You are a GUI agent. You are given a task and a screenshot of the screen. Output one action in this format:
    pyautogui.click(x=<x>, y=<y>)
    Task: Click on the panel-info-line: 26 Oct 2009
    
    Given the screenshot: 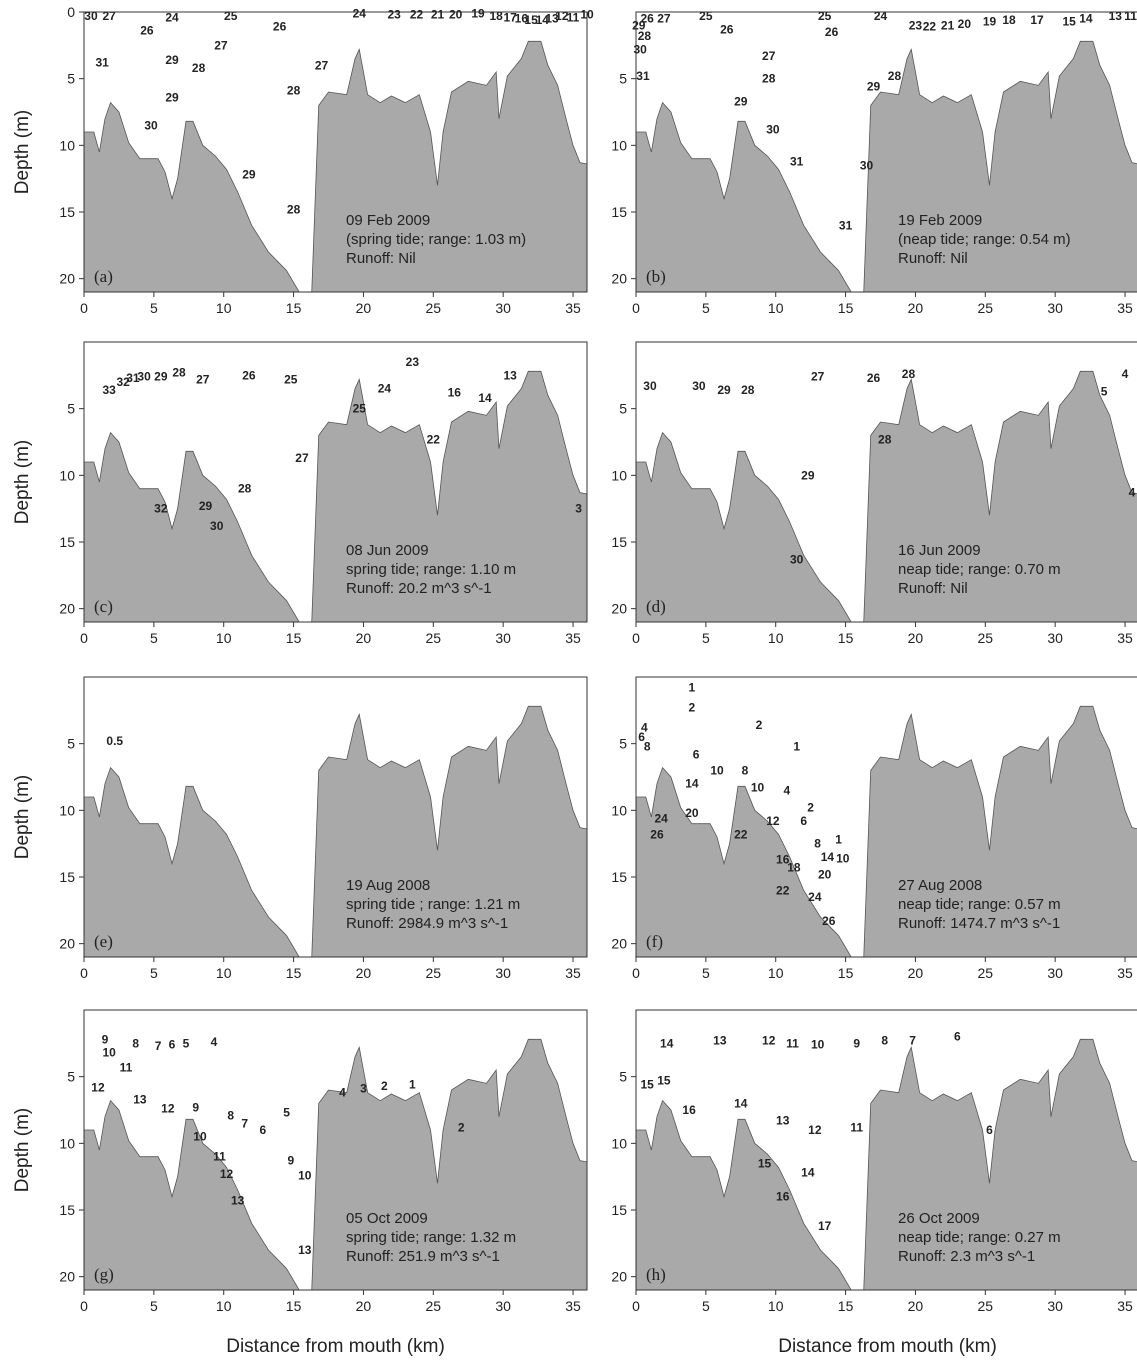 What is the action you would take?
    pyautogui.click(x=939, y=1218)
    